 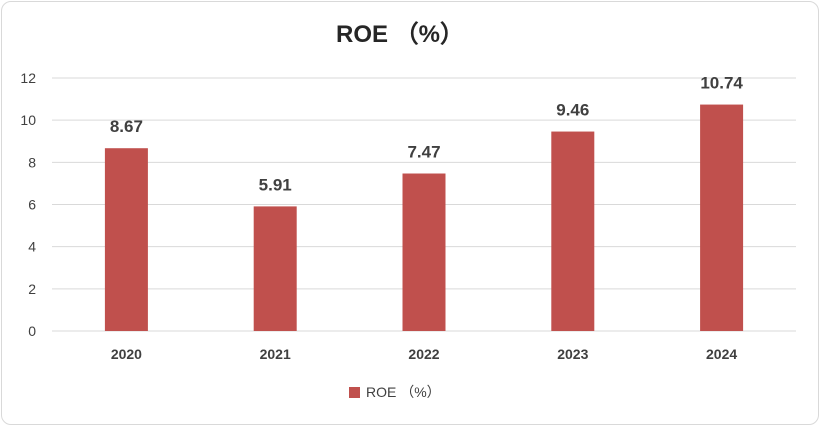 I want to click on x-axis-ticks: 2020 2021 2022 2023 2024, so click(x=424, y=354).